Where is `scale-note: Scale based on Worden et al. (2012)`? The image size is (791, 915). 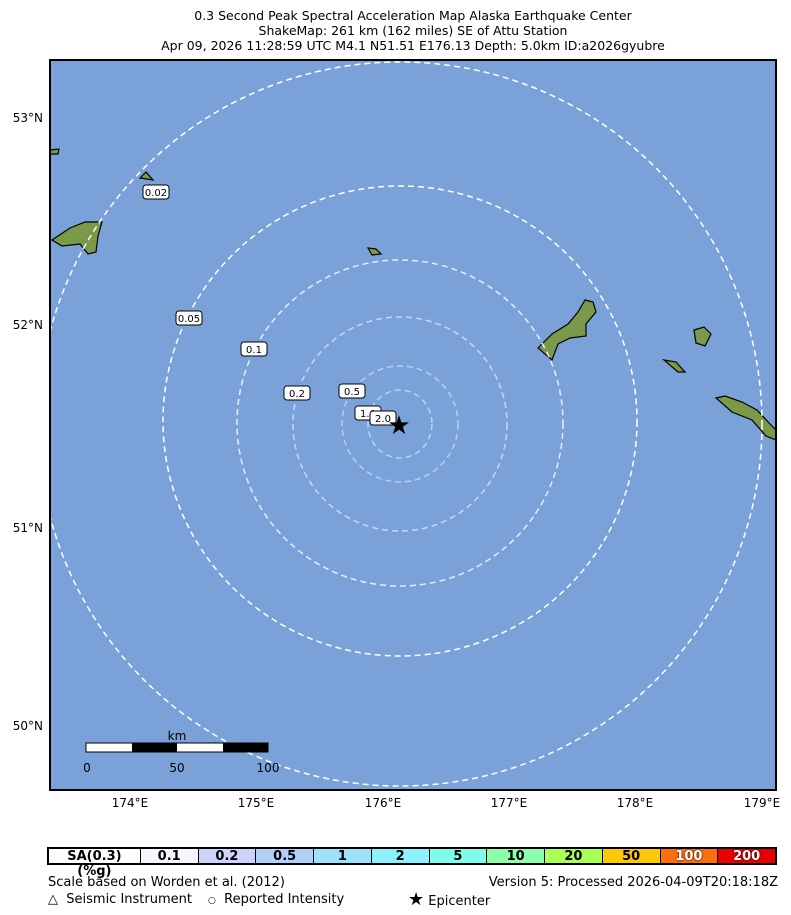
scale-note: Scale based on Worden et al. (2012) is located at coordinates (166, 882).